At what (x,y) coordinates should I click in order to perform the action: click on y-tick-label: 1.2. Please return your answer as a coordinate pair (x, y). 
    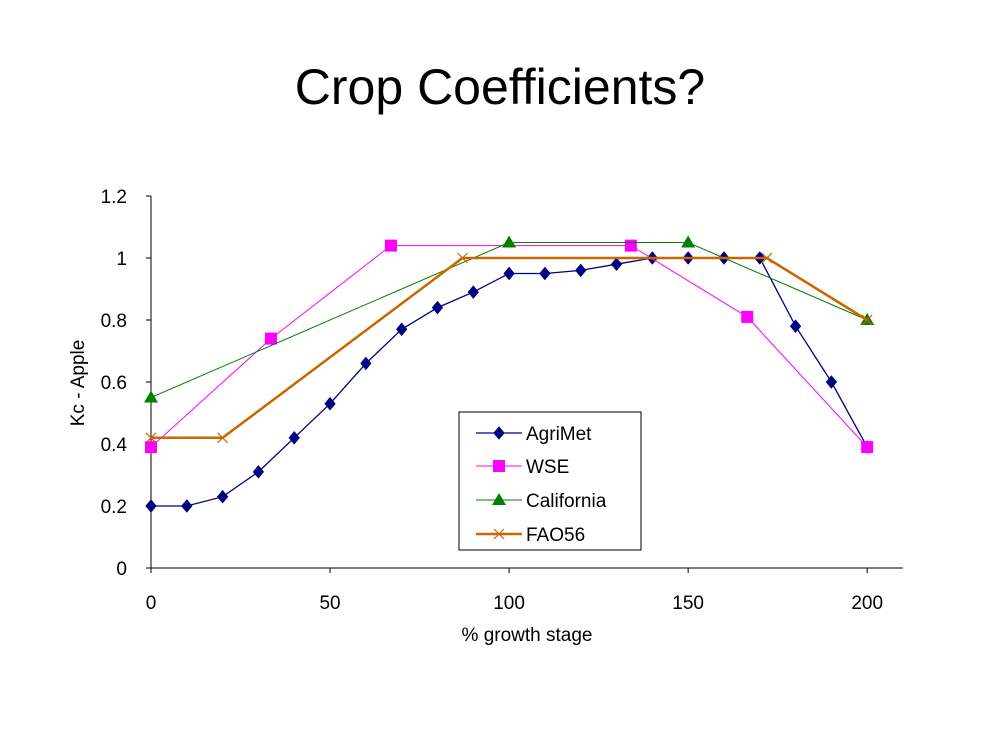
    Looking at the image, I should click on (114, 197).